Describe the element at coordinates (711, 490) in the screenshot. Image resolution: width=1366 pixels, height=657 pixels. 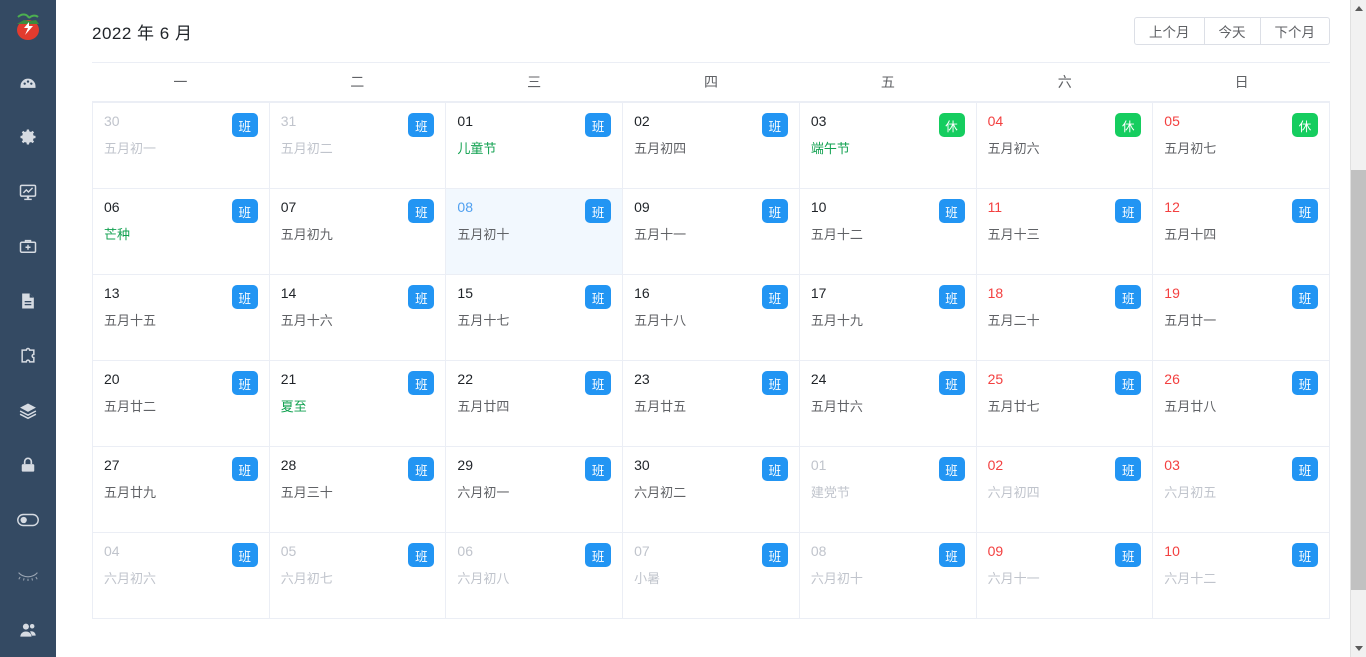
I see `calendar-day-cell: 30 六月初二 班` at that location.